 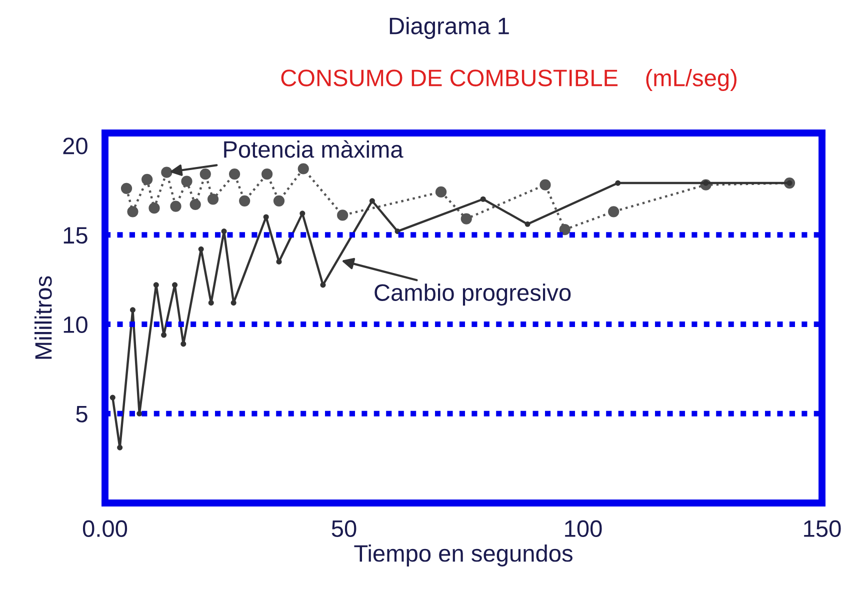 I want to click on y-tick-label: 5, so click(x=82, y=414).